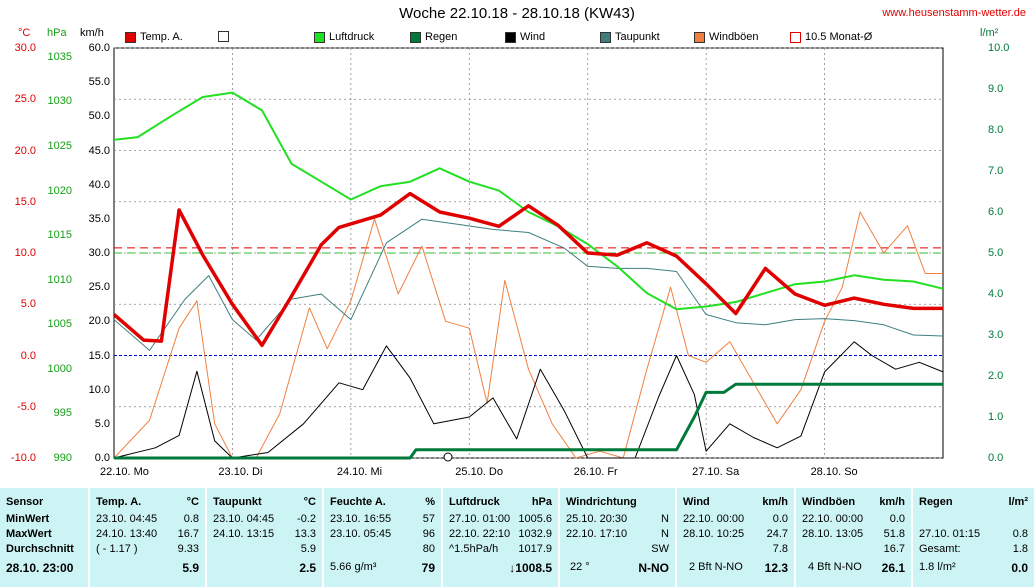 The height and width of the screenshot is (587, 1034). What do you see at coordinates (479, 472) in the screenshot?
I see `x-day-label: 25.10. Do` at bounding box center [479, 472].